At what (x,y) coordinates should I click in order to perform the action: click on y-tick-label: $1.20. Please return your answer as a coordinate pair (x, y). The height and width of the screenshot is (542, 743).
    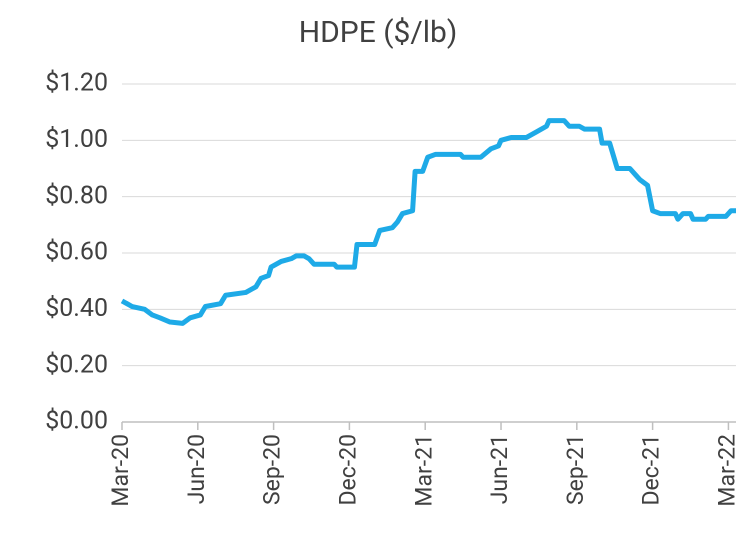
    Looking at the image, I should click on (76, 83).